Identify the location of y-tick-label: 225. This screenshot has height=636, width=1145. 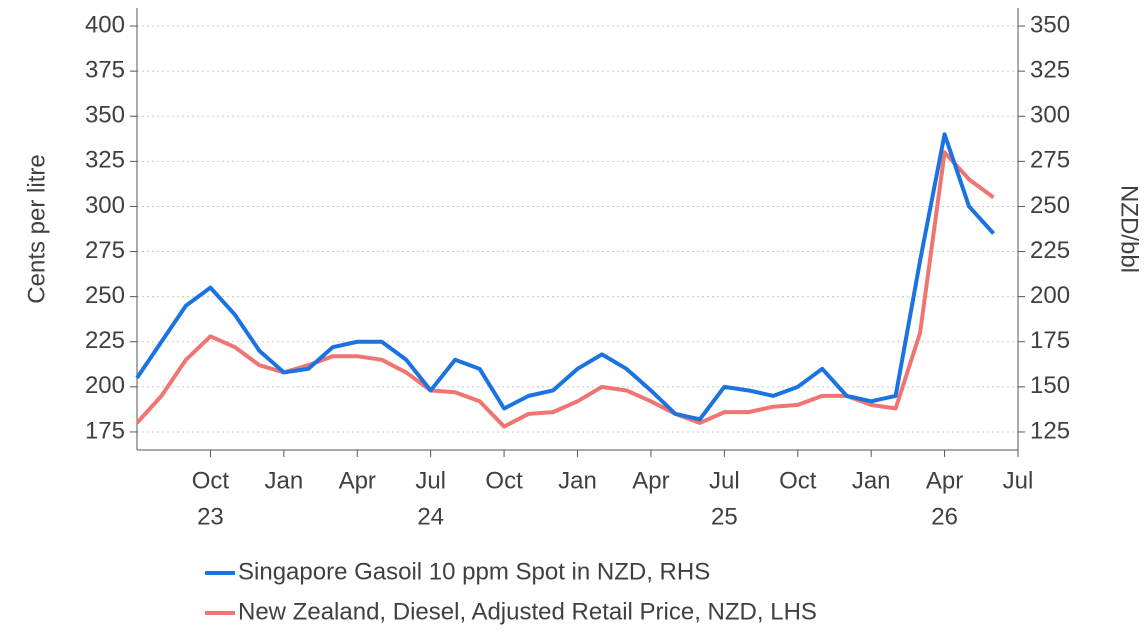
(105, 340).